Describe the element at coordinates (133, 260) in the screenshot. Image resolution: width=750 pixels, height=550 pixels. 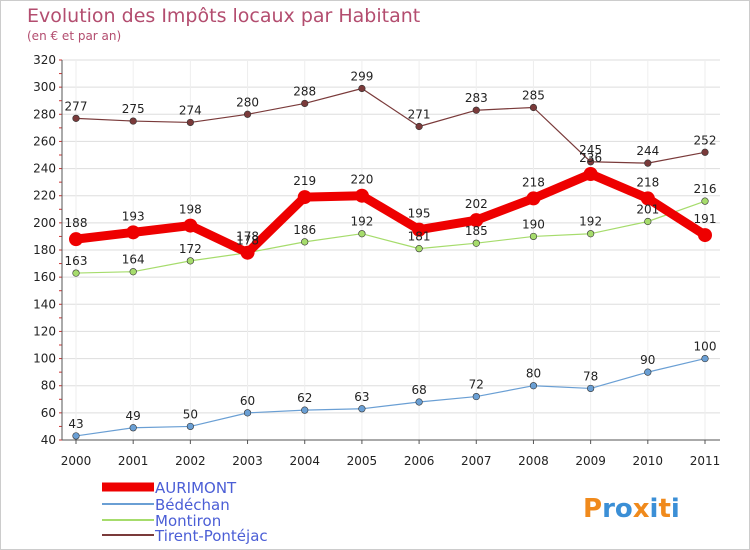
I see `series-2-data-label: 164` at that location.